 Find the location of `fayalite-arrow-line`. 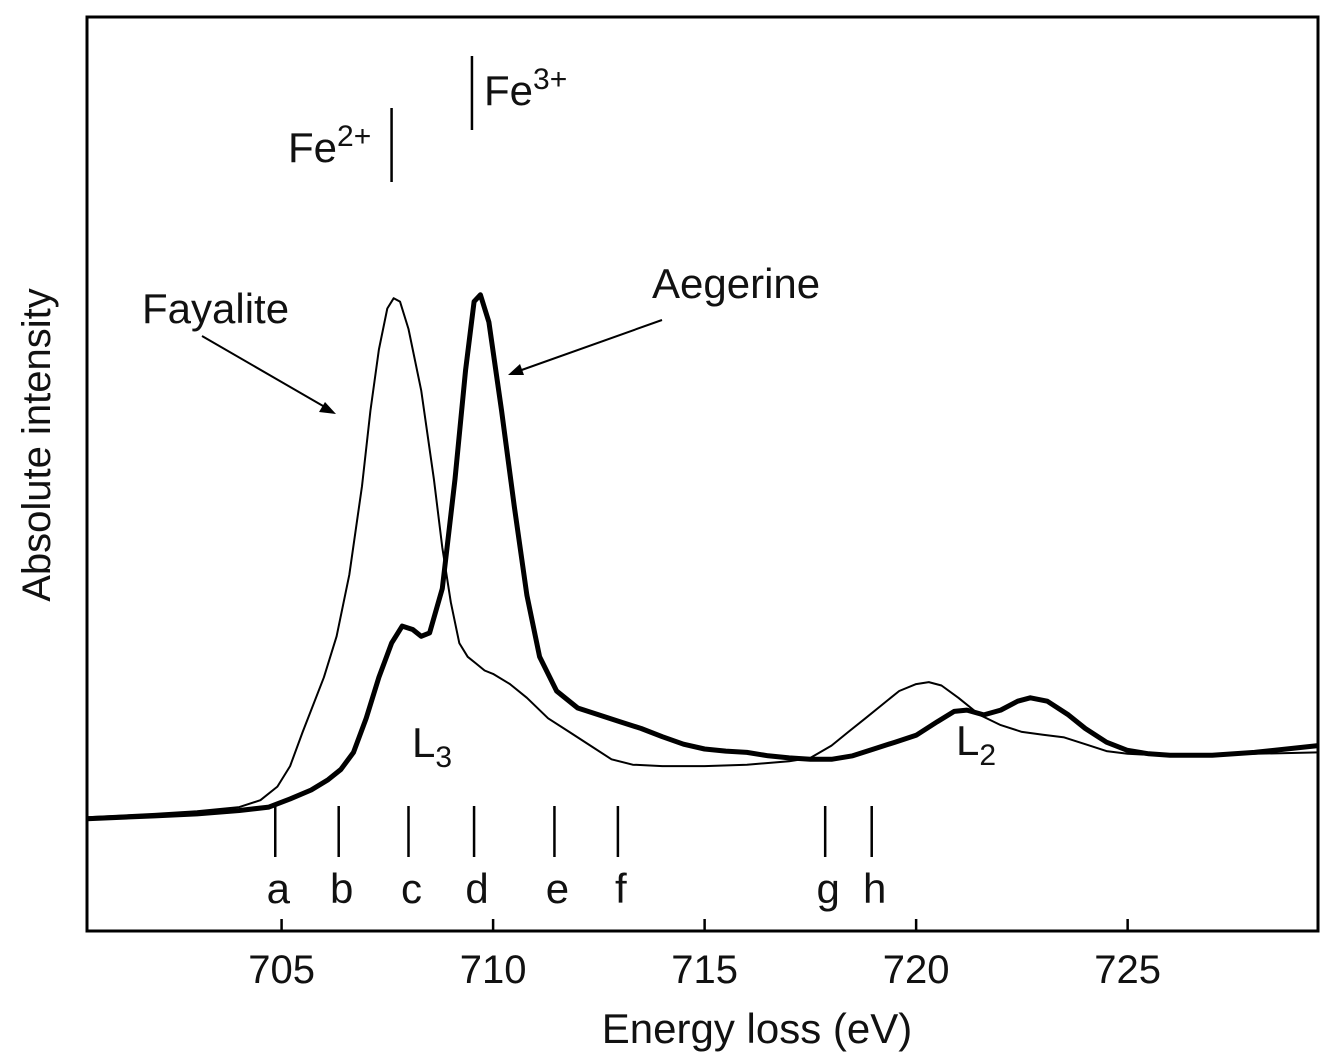

fayalite-arrow-line is located at coordinates (266, 373).